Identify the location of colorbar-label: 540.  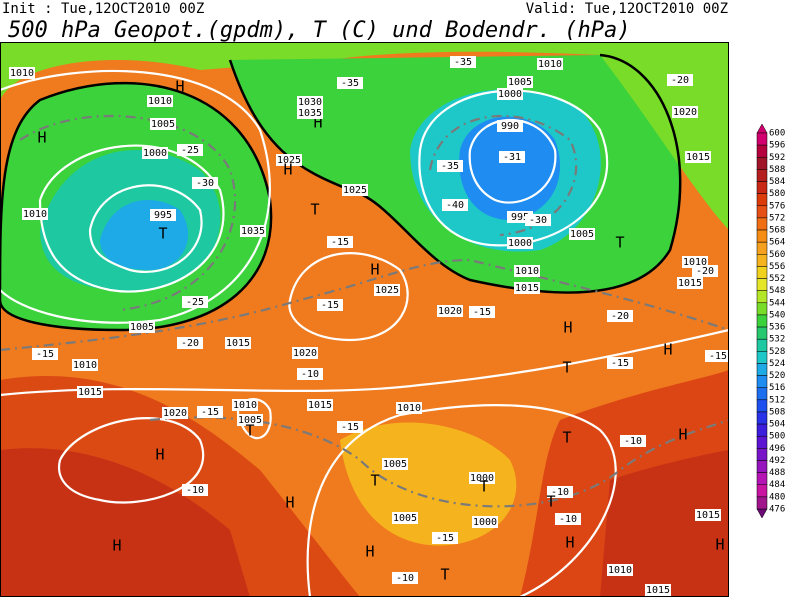
(777, 315).